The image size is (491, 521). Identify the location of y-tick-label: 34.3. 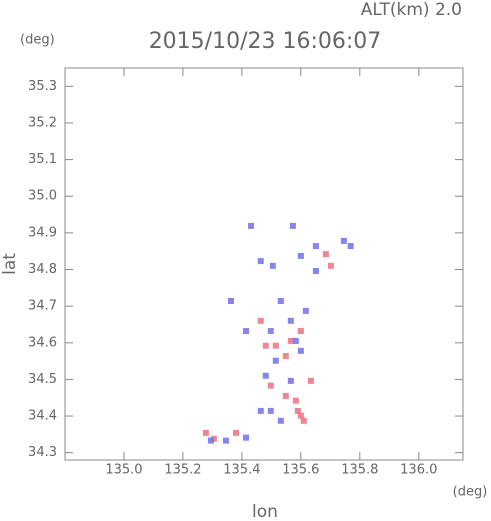
(42, 452).